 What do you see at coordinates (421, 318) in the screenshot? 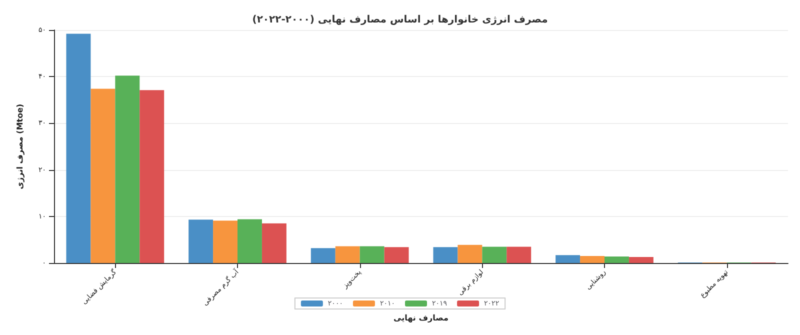
I see `x-axis-title: مصارف نهایی` at bounding box center [421, 318].